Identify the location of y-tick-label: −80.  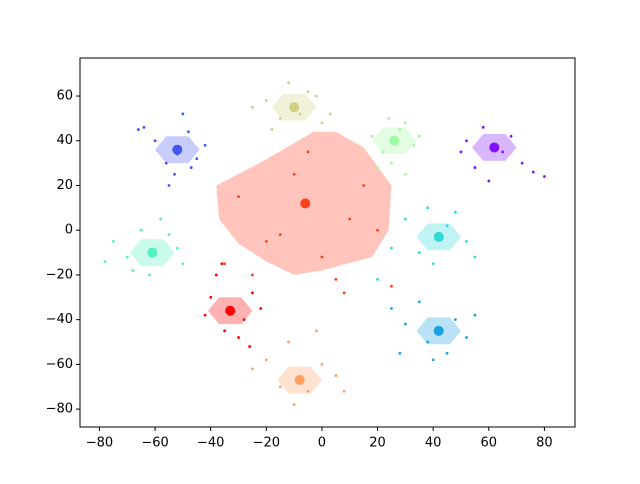
(59, 409).